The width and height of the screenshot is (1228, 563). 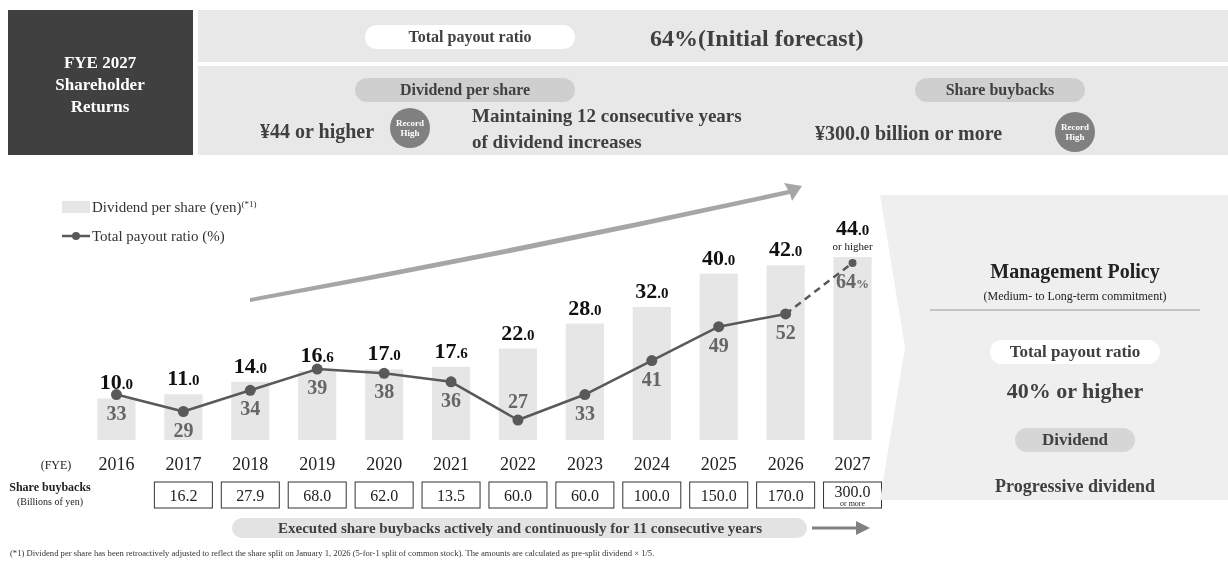 I want to click on data-label: 64%, so click(x=853, y=281).